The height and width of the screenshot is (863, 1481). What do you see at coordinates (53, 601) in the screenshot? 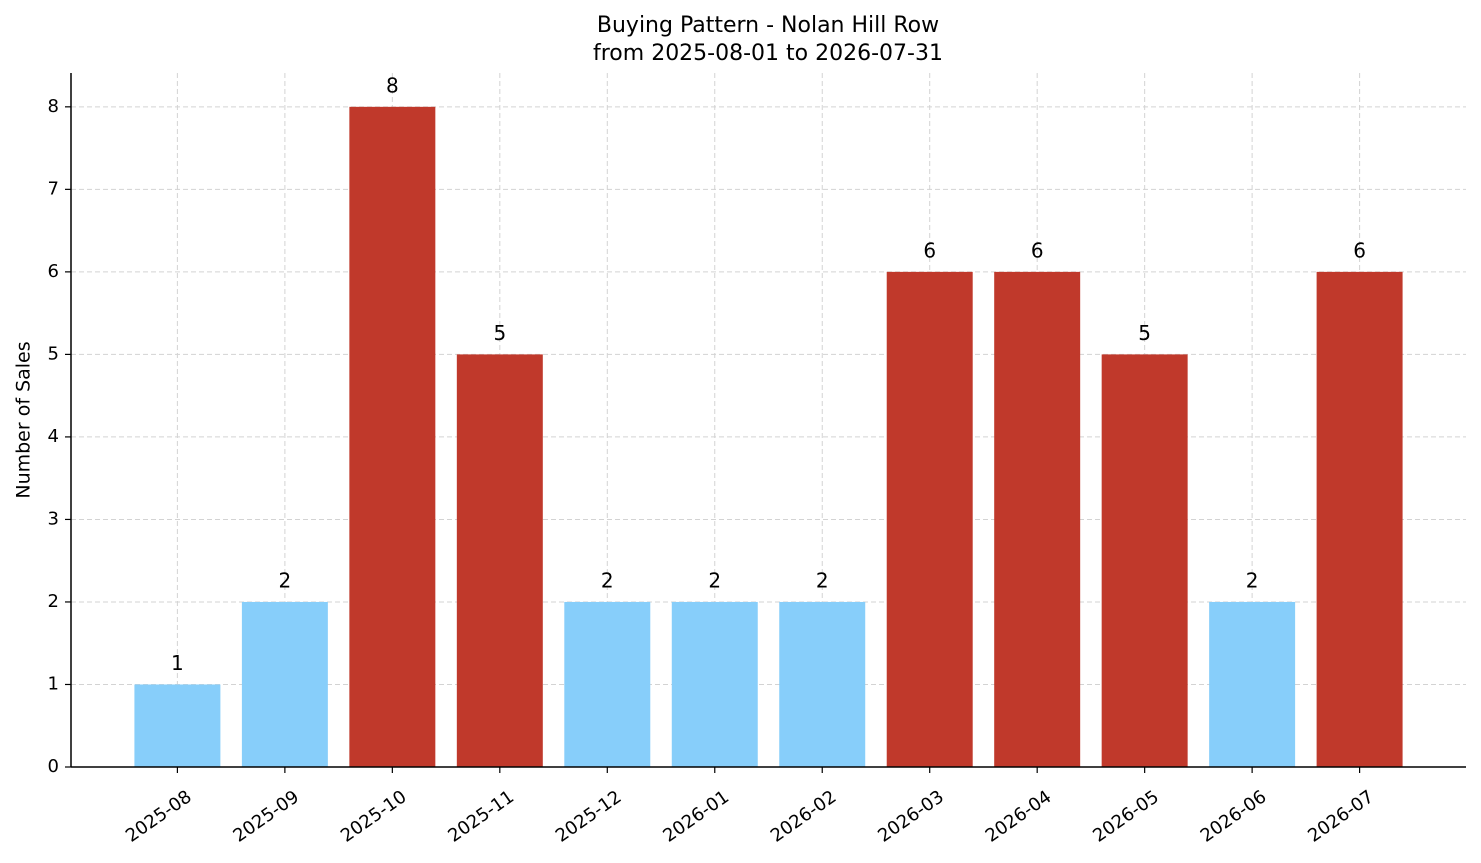
I see `y-tick-label: 2` at bounding box center [53, 601].